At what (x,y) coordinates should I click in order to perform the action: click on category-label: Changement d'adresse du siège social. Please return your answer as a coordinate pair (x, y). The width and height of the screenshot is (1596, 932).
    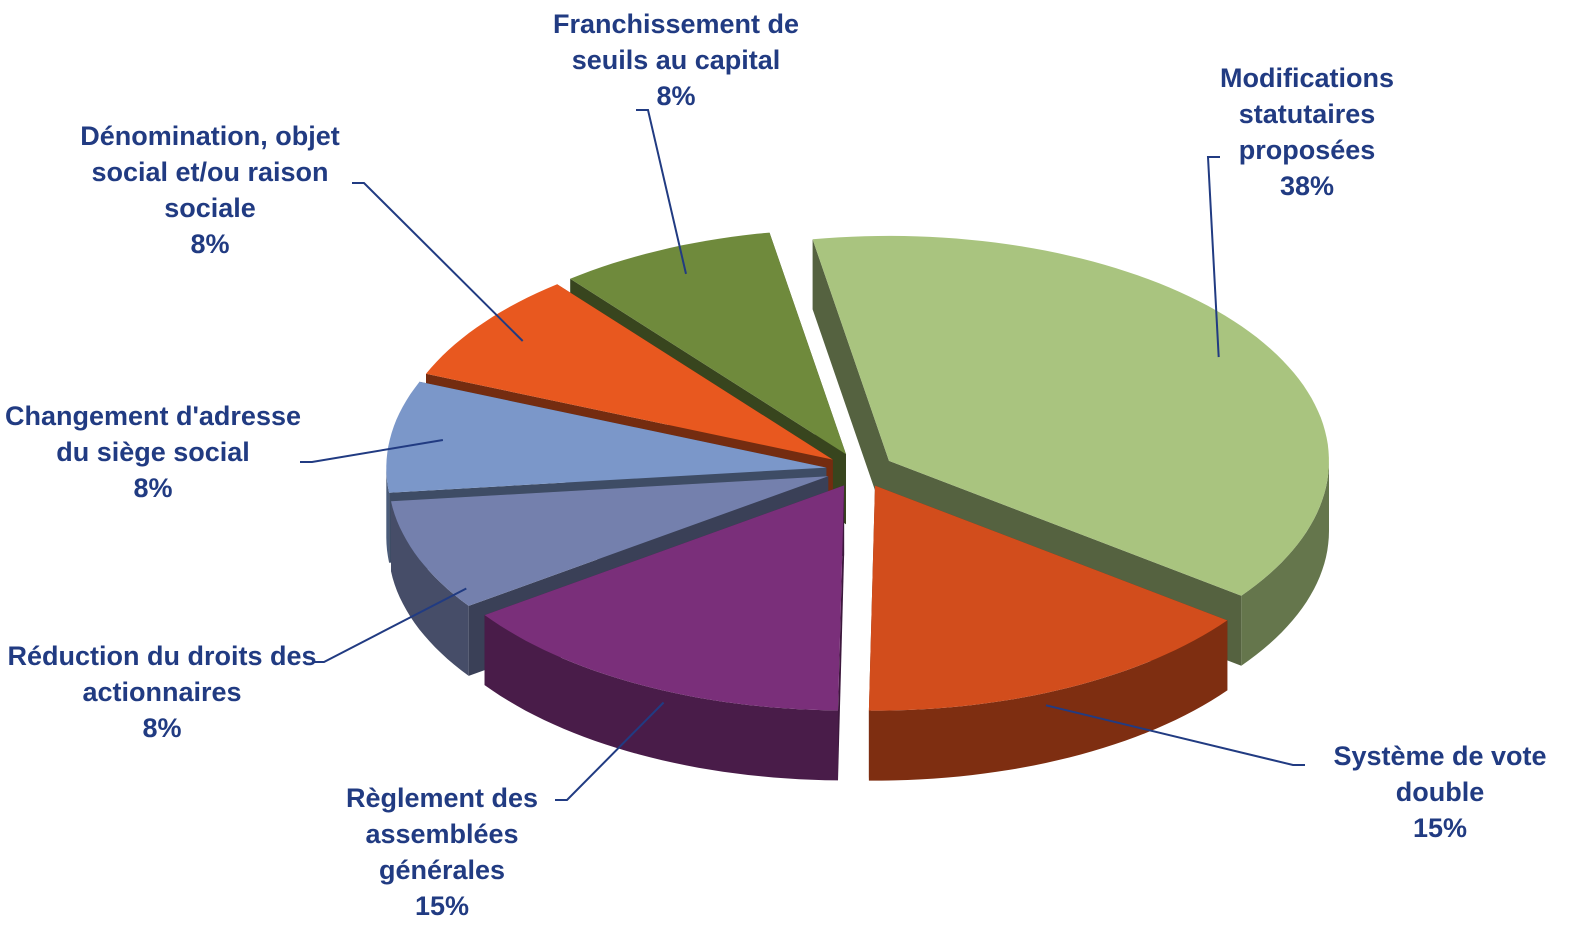
    Looking at the image, I should click on (152, 434).